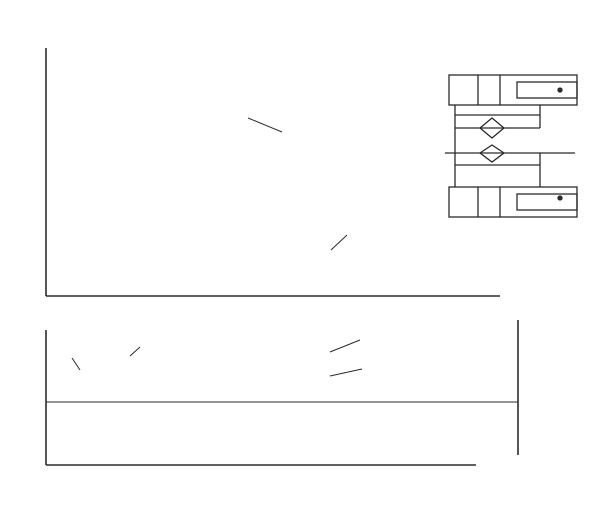 The image size is (607, 525). I want to click on series-label-p3-p15, so click(339, 242).